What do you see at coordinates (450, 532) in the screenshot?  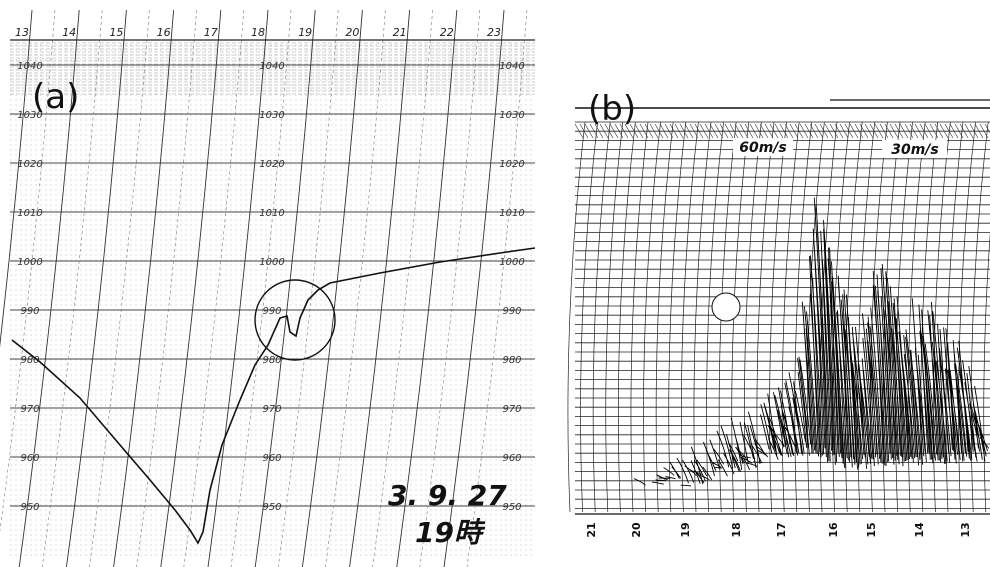 I see `handwritten-time: 19時` at bounding box center [450, 532].